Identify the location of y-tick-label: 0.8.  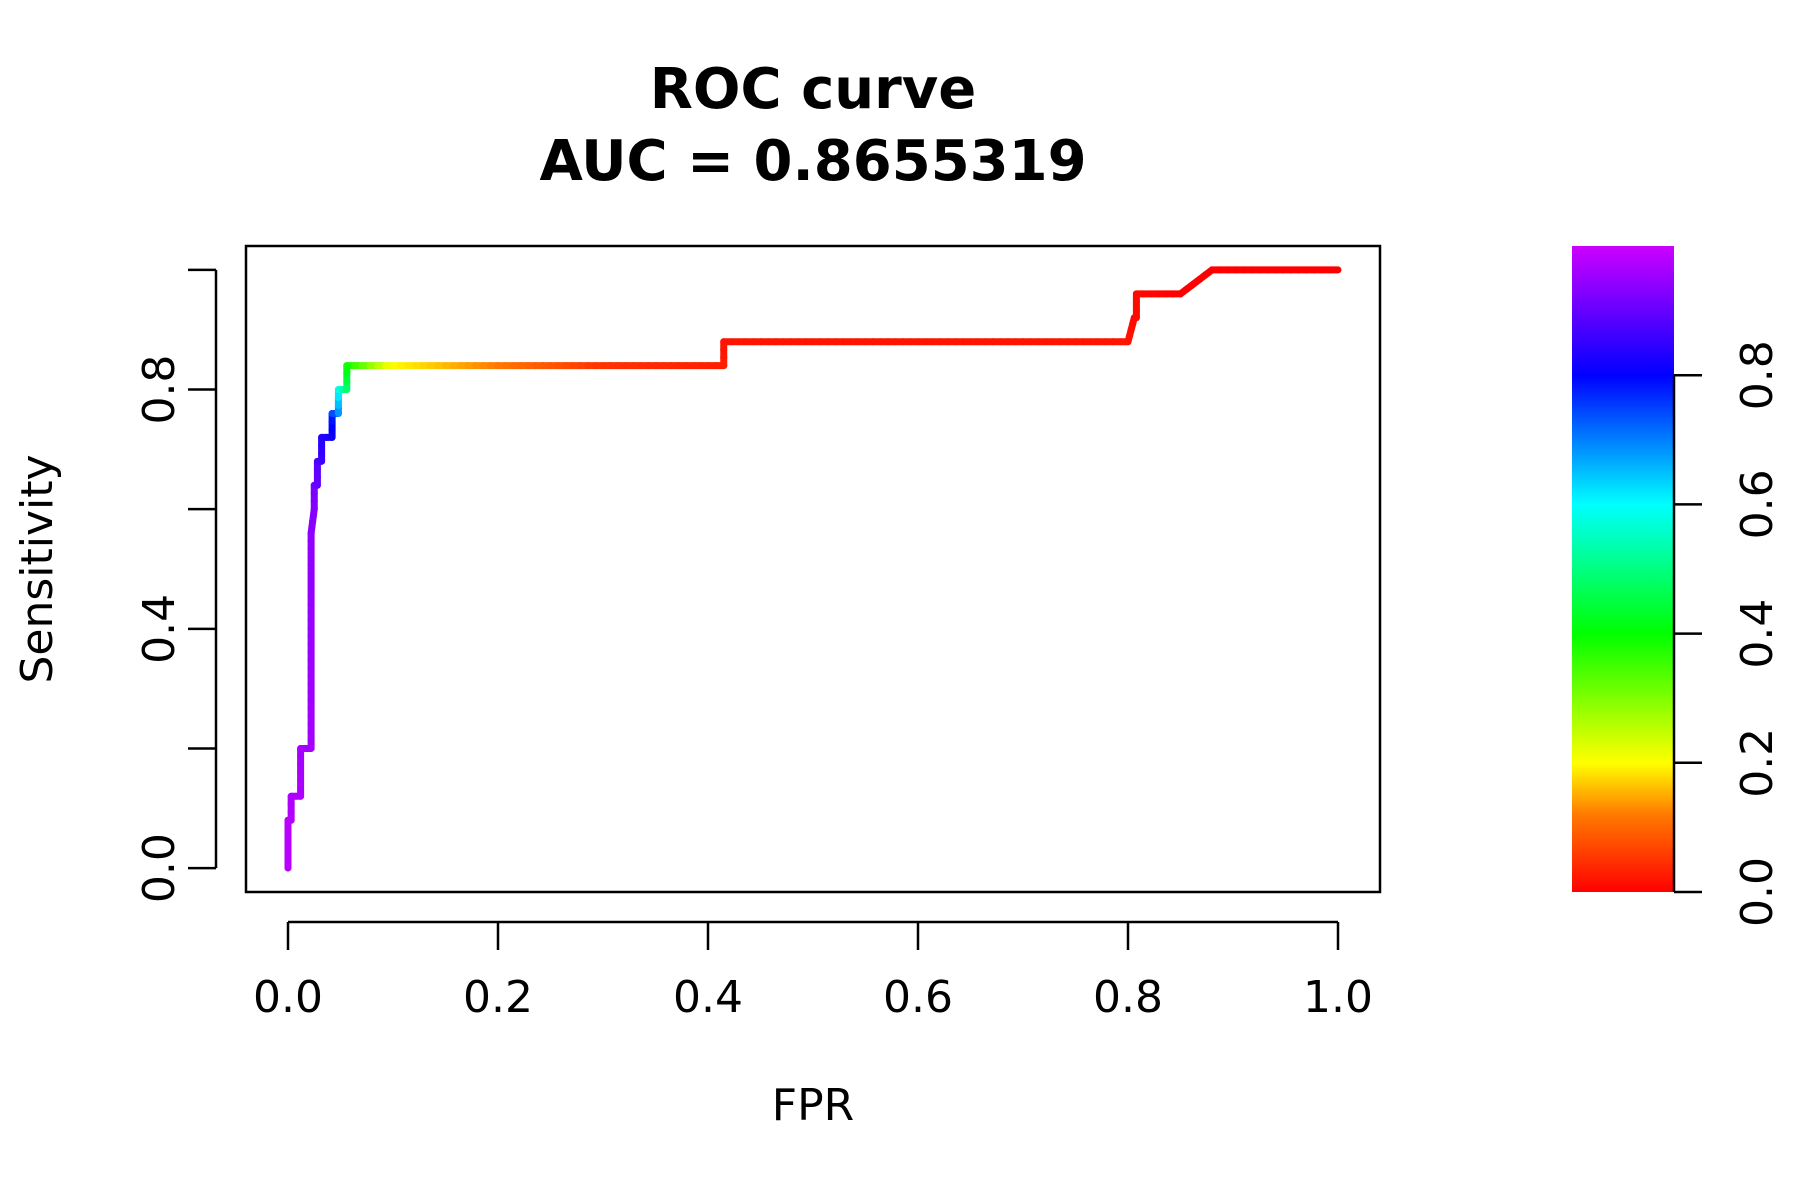
(159, 390).